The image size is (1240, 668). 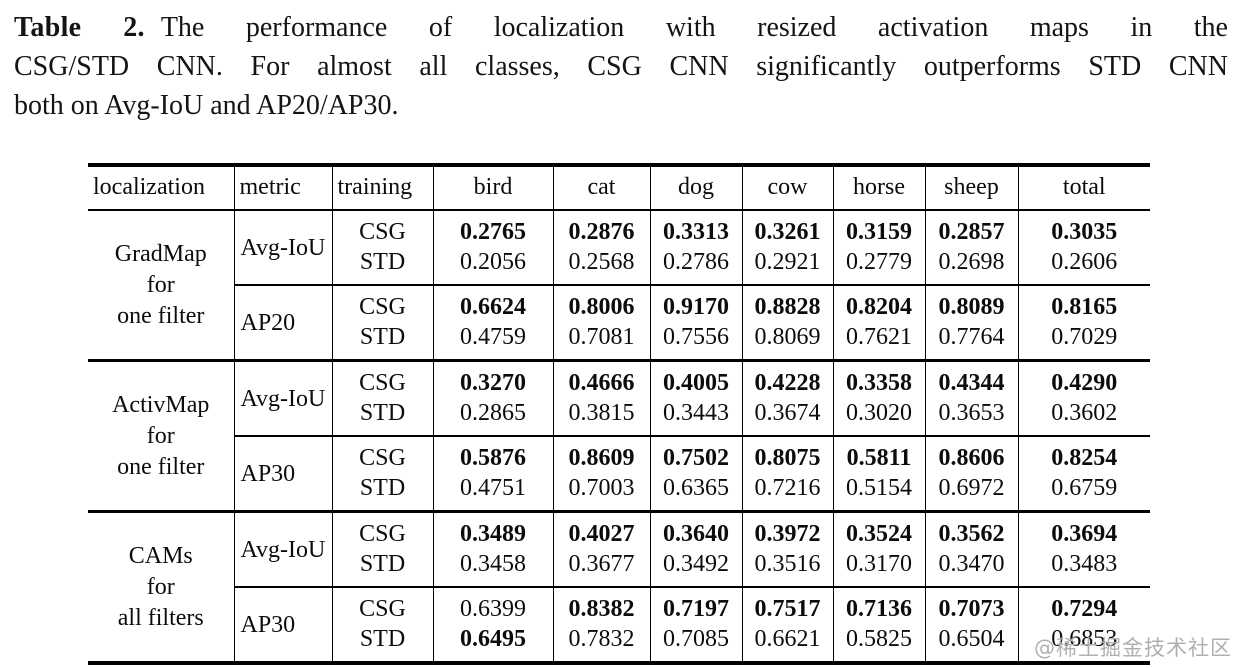 What do you see at coordinates (696, 568) in the screenshot?
I see `value-cell: 0.3492` at bounding box center [696, 568].